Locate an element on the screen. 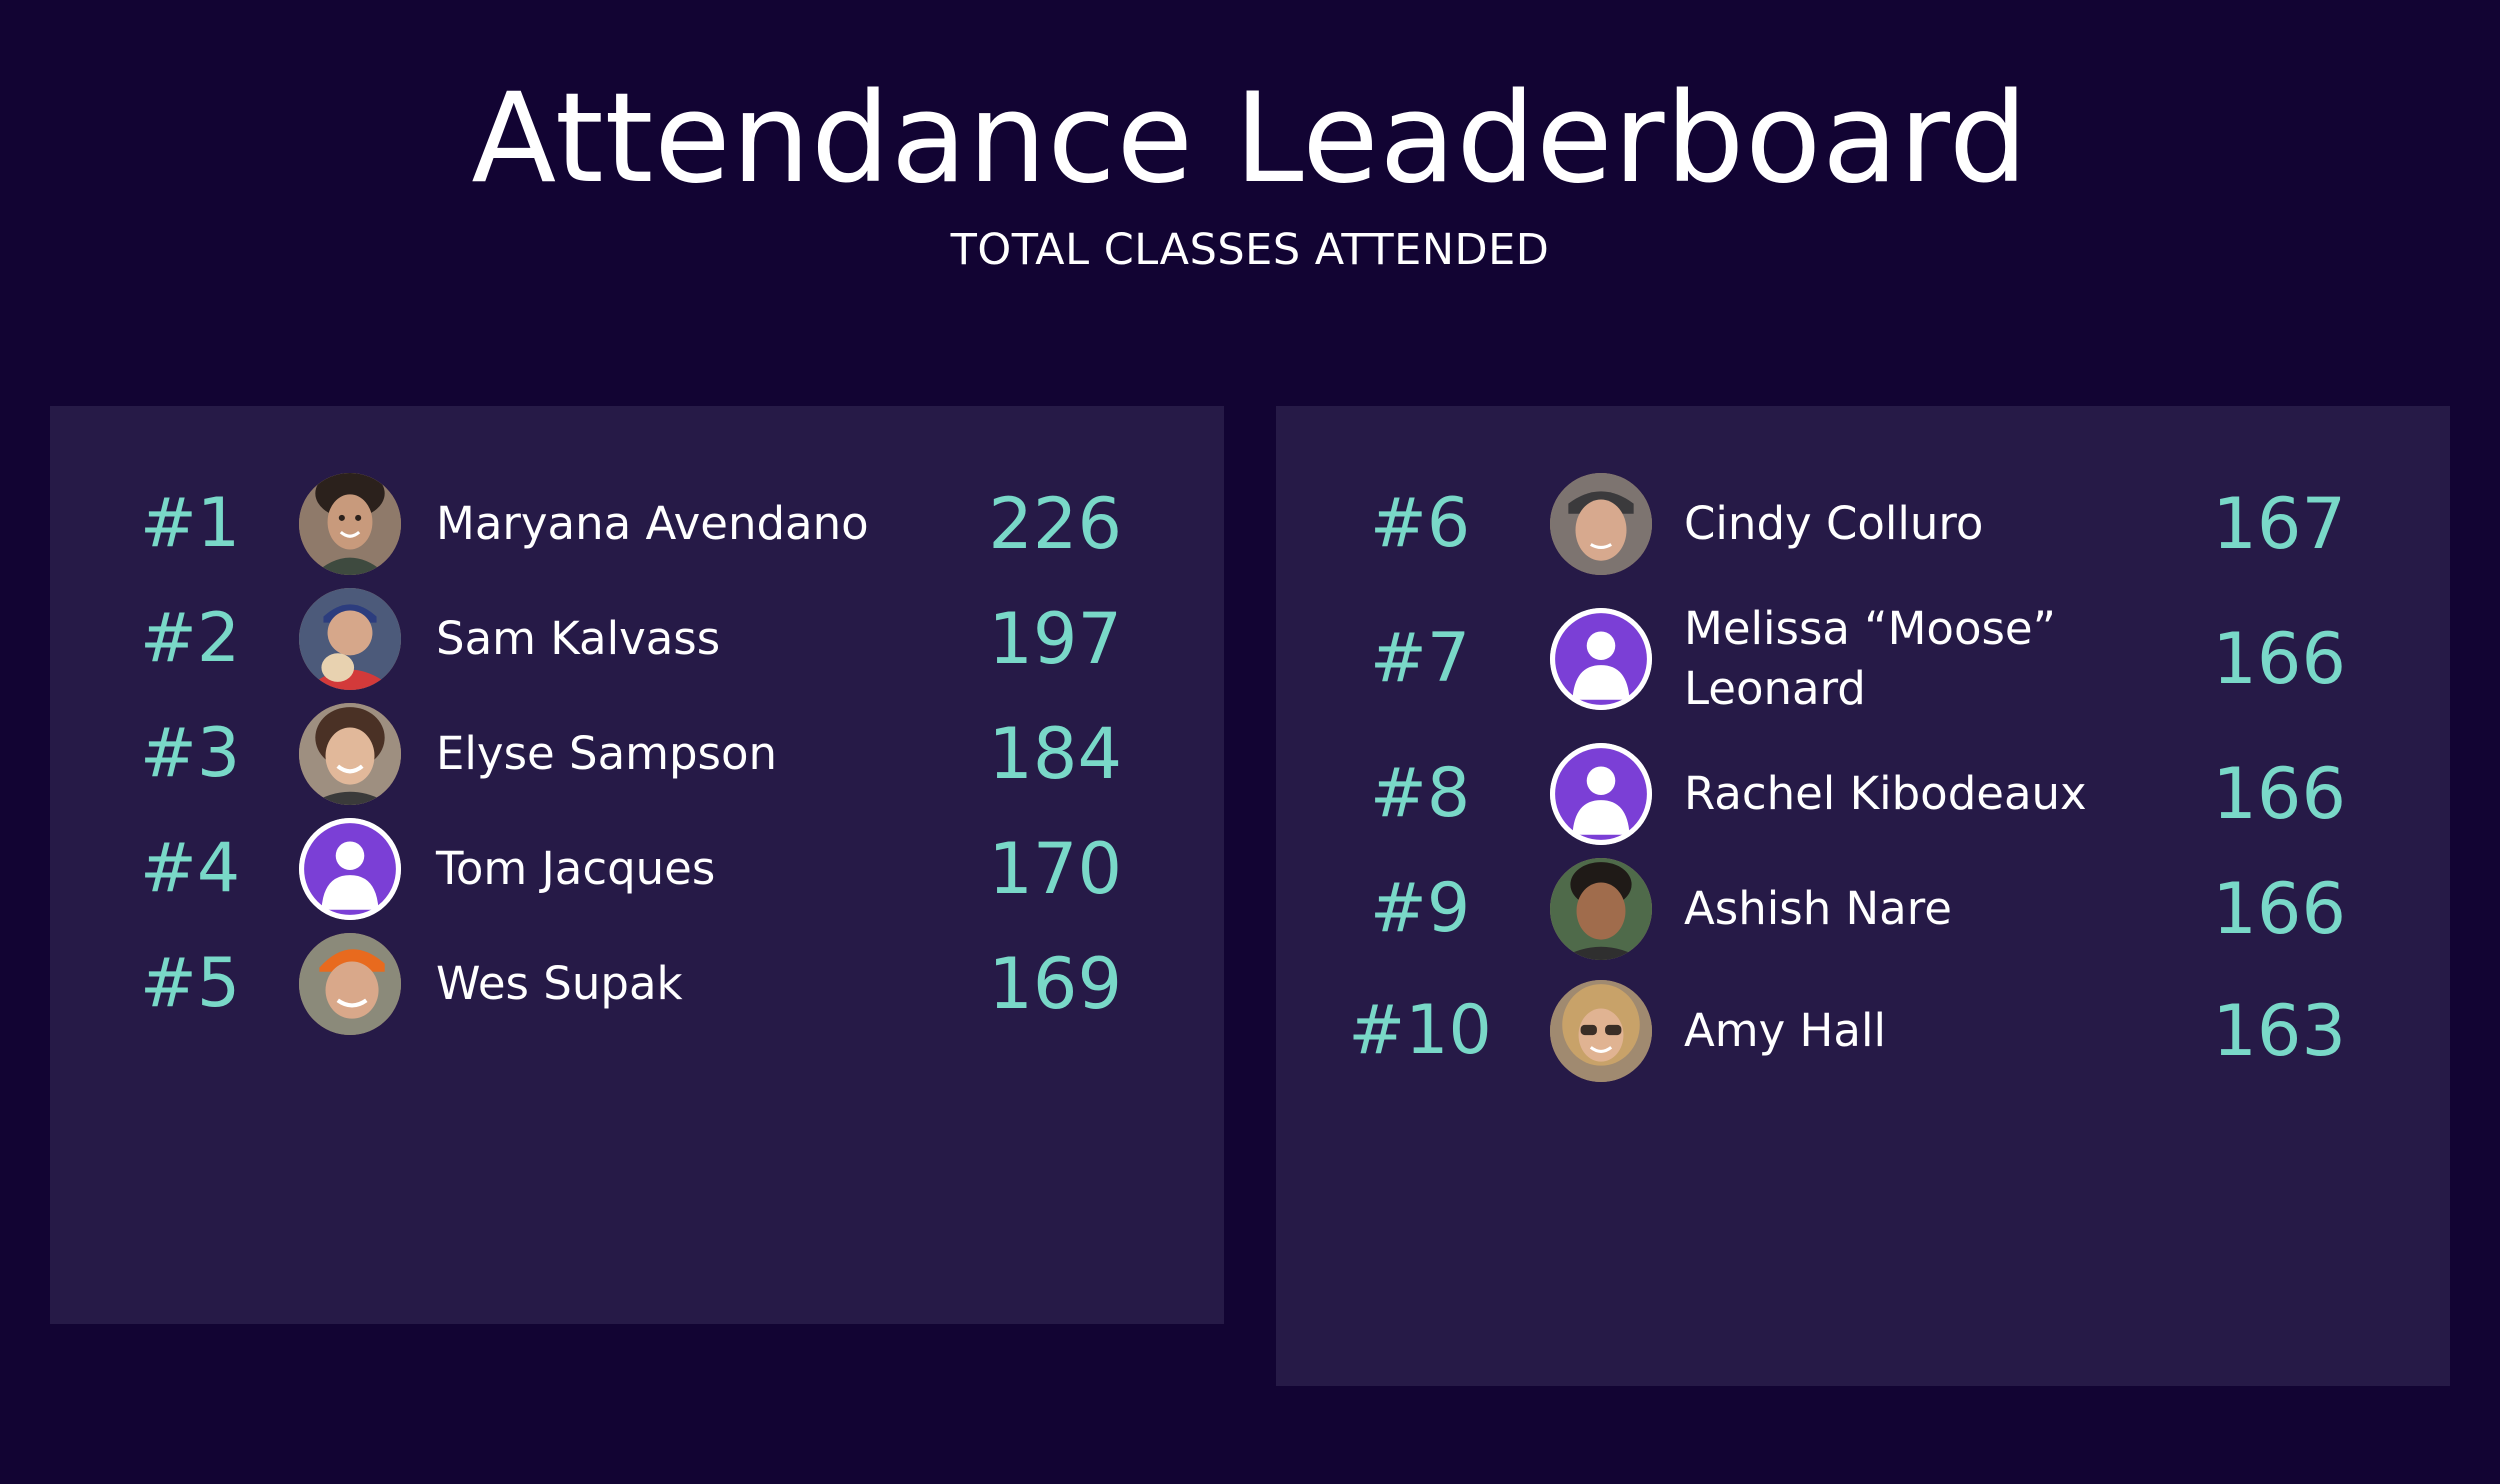 The width and height of the screenshot is (2500, 1484). member-name: Elyse Sampson is located at coordinates (607, 753).